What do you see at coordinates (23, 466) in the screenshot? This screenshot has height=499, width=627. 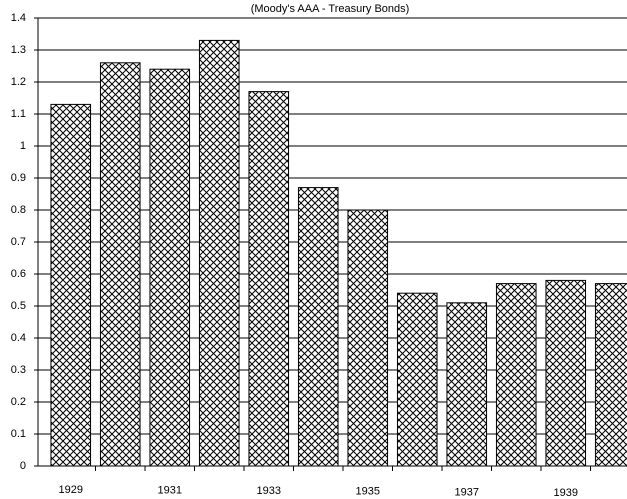 I see `y-tick-label: 0` at bounding box center [23, 466].